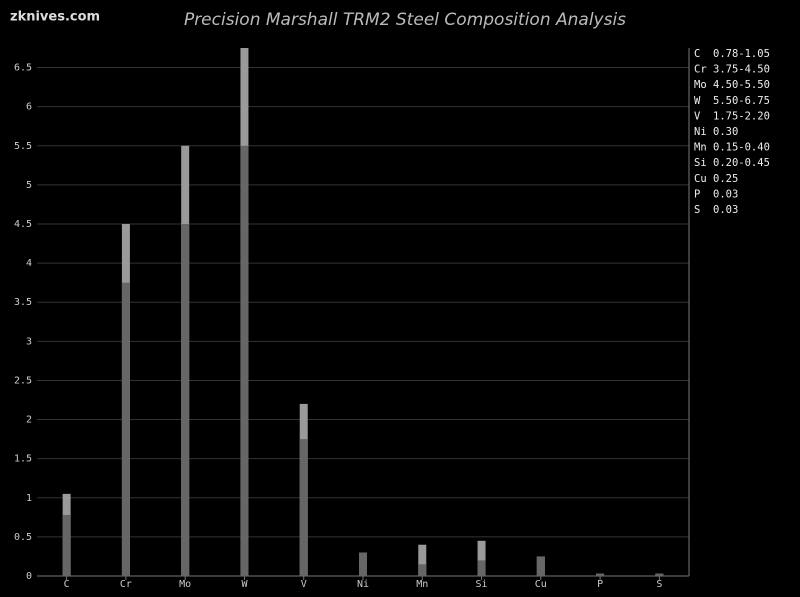 The height and width of the screenshot is (597, 800). I want to click on legend-range: 0.25, so click(725, 179).